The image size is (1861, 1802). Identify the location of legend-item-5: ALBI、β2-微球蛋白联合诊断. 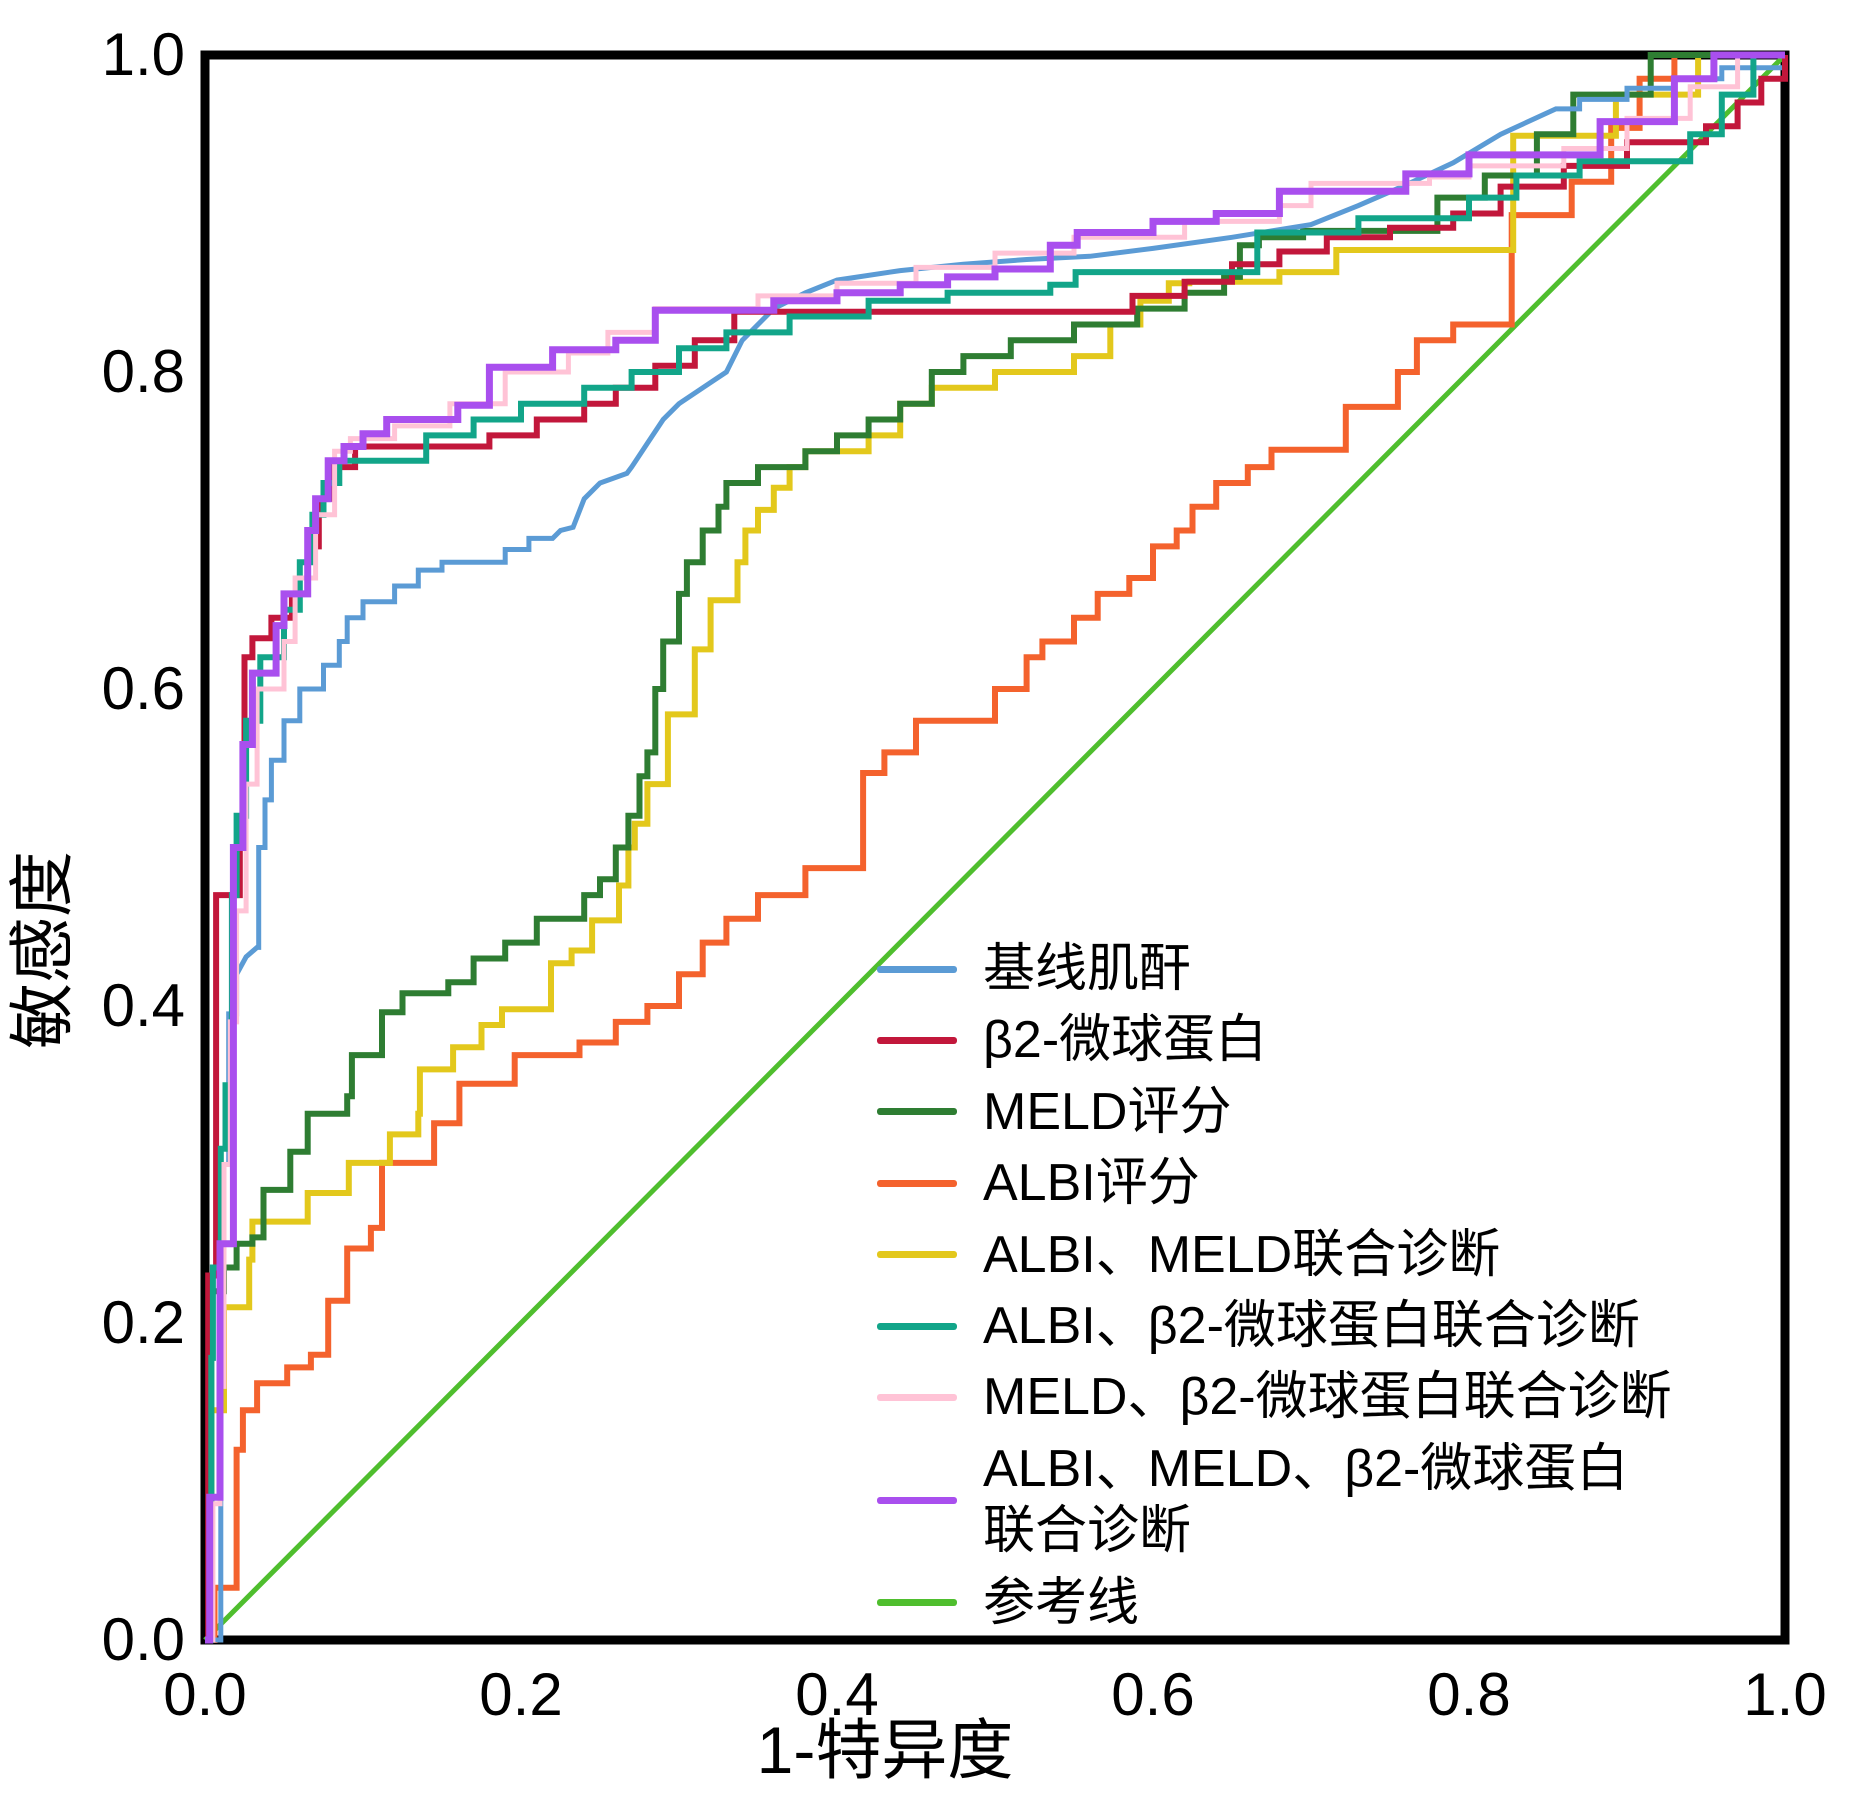
(1274, 1326).